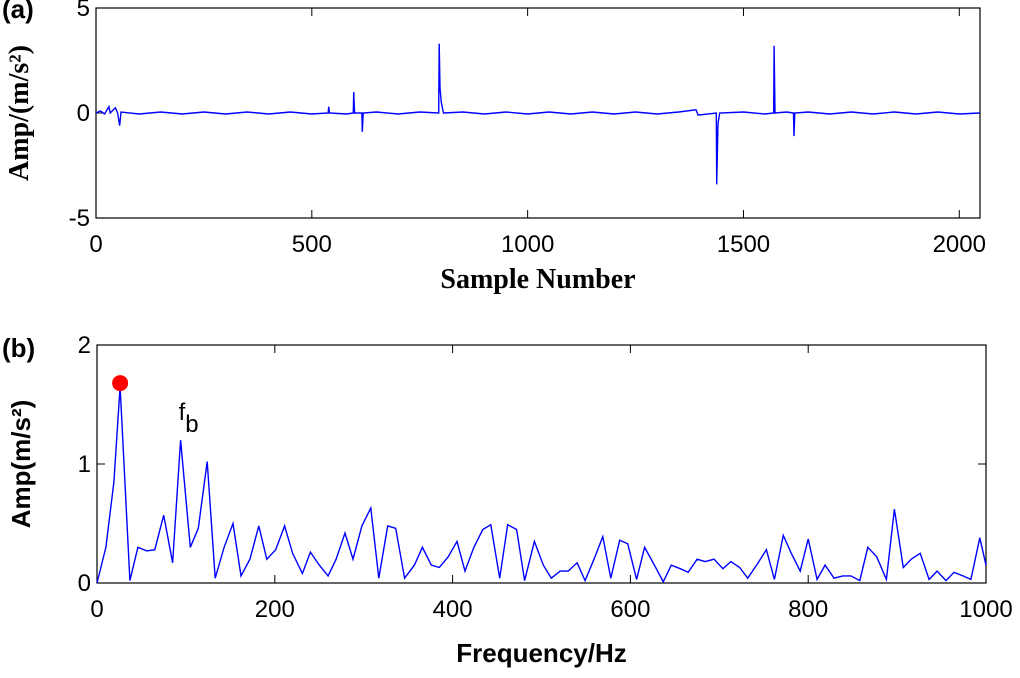  I want to click on x-tick-label: 200, so click(275, 609).